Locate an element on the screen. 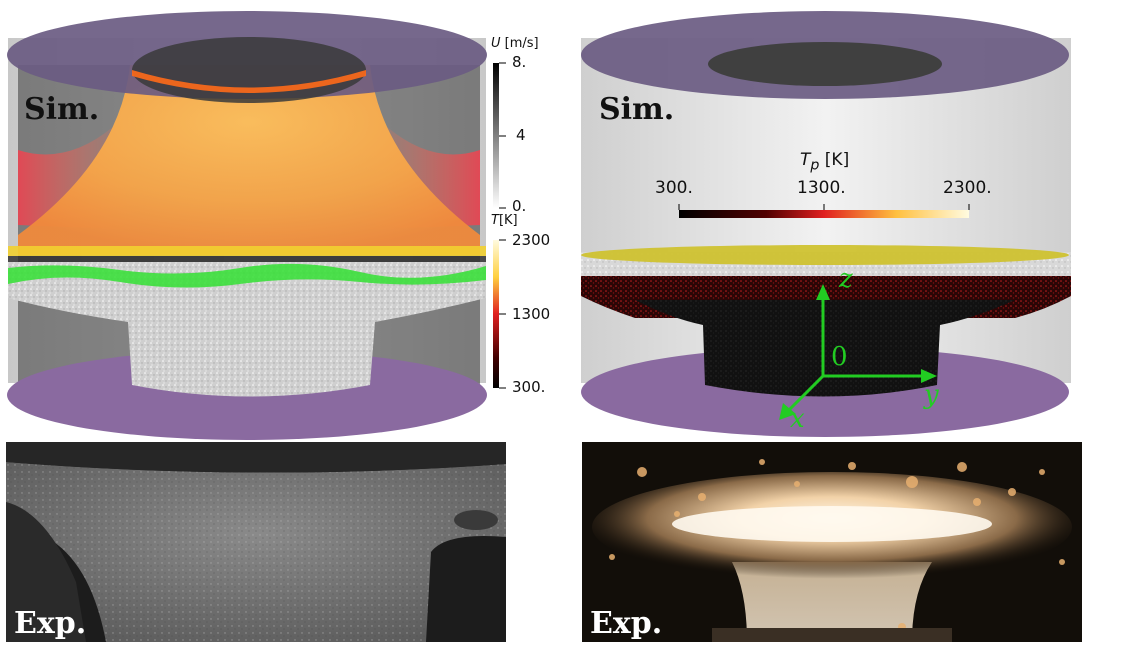 The image size is (1145, 650). colorbar-t-tick-mid: 1300 is located at coordinates (531, 314).